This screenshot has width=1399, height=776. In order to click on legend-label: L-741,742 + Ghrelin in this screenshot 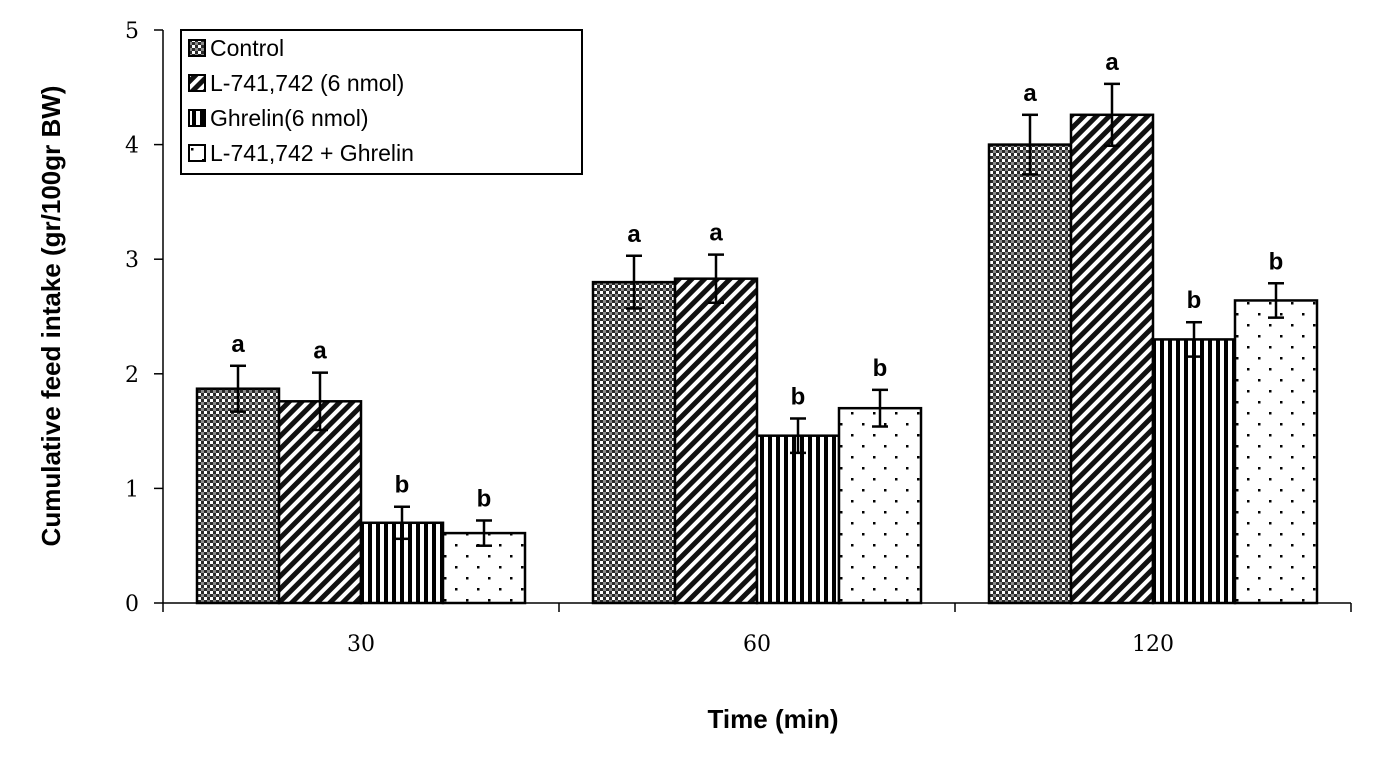, I will do `click(312, 153)`.